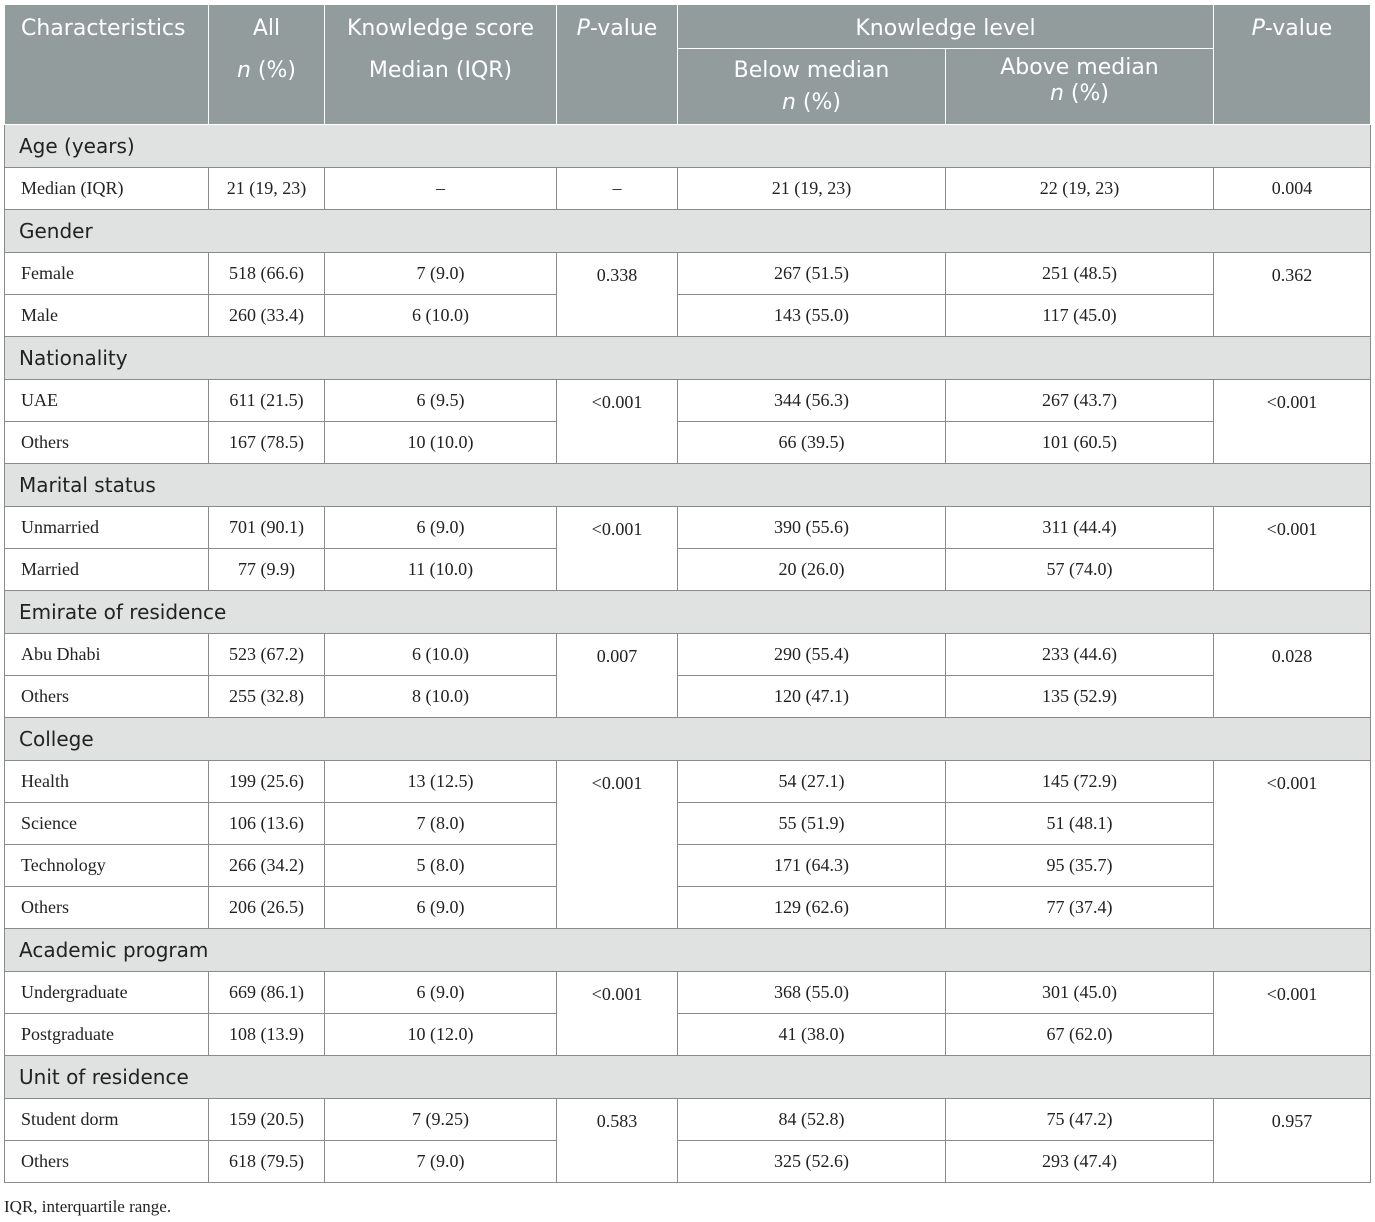 The image size is (1375, 1222). Describe the element at coordinates (811, 696) in the screenshot. I see `cell-below-median: 120 (47.1)` at that location.